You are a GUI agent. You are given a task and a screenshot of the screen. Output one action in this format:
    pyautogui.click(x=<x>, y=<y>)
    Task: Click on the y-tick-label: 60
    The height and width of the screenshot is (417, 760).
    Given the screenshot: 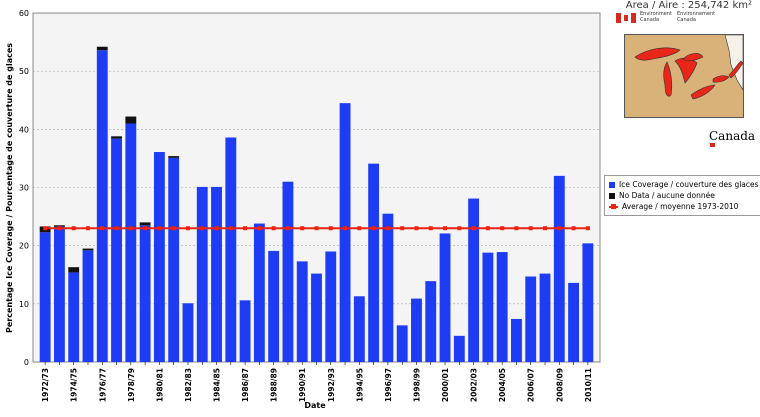 What is the action you would take?
    pyautogui.click(x=24, y=13)
    